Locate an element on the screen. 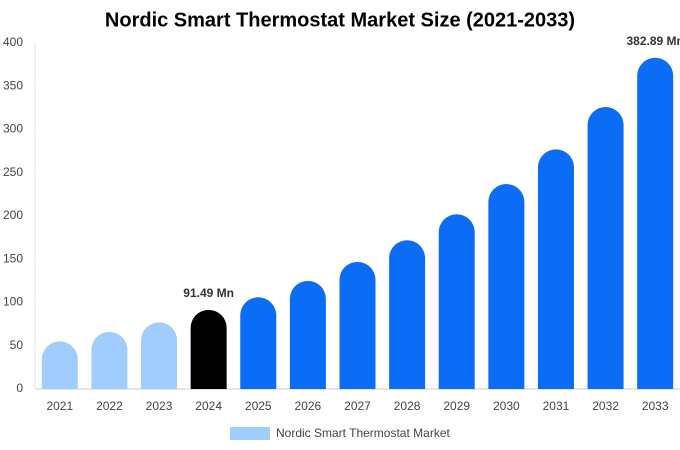 This screenshot has width=680, height=450. legend-label: Nordic Smart Thermostat Market is located at coordinates (363, 433).